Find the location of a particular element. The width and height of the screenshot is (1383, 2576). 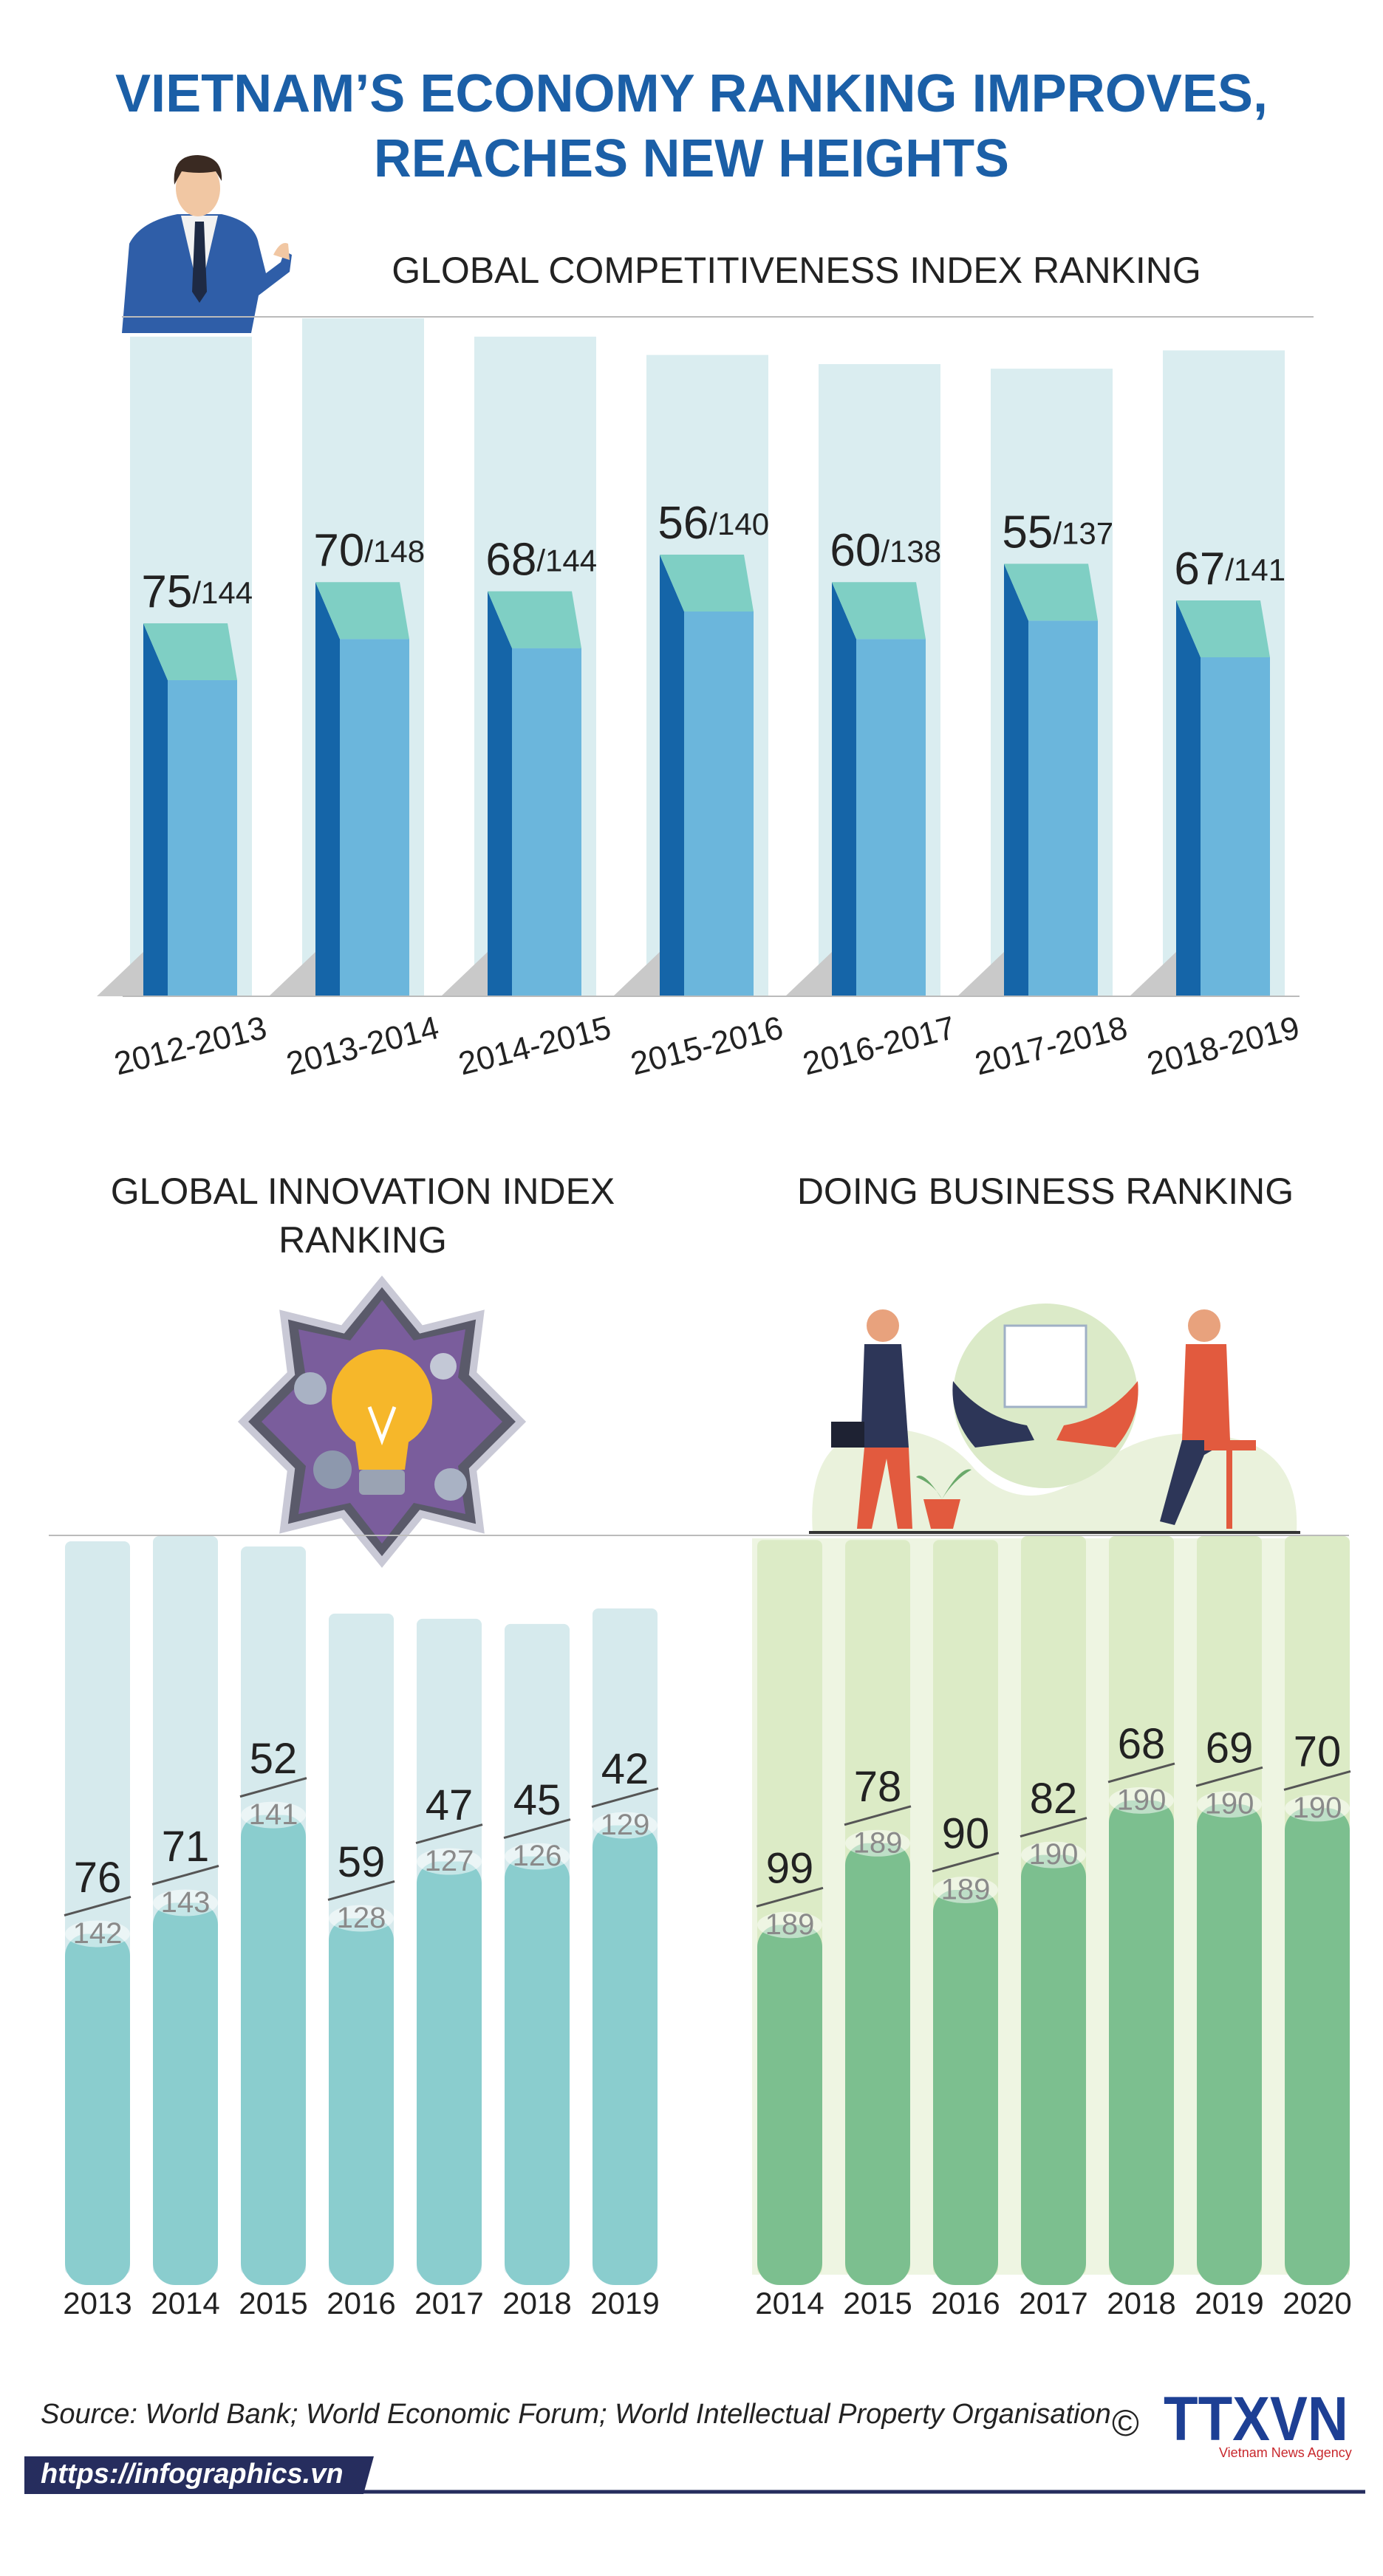

total-label: 127 is located at coordinates (450, 1861).